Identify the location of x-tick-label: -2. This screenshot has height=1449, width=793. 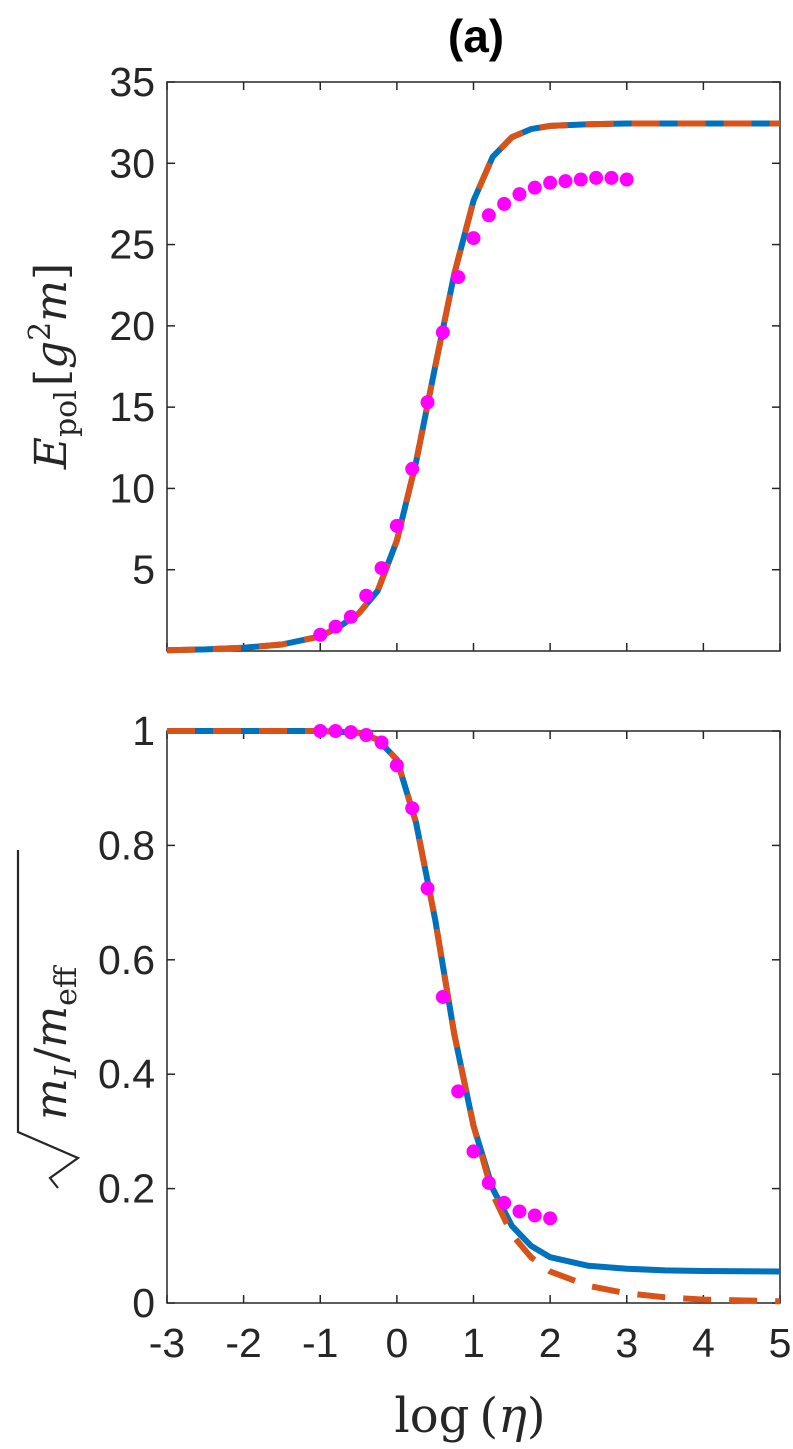
(243, 1343).